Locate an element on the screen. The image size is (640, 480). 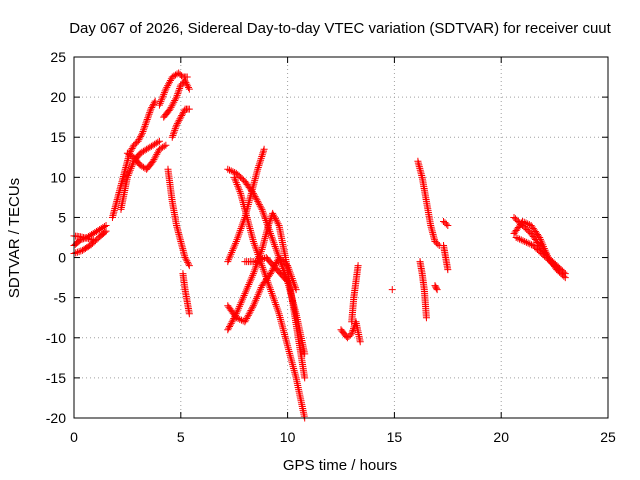
y-tick-label: -15 is located at coordinates (56, 378).